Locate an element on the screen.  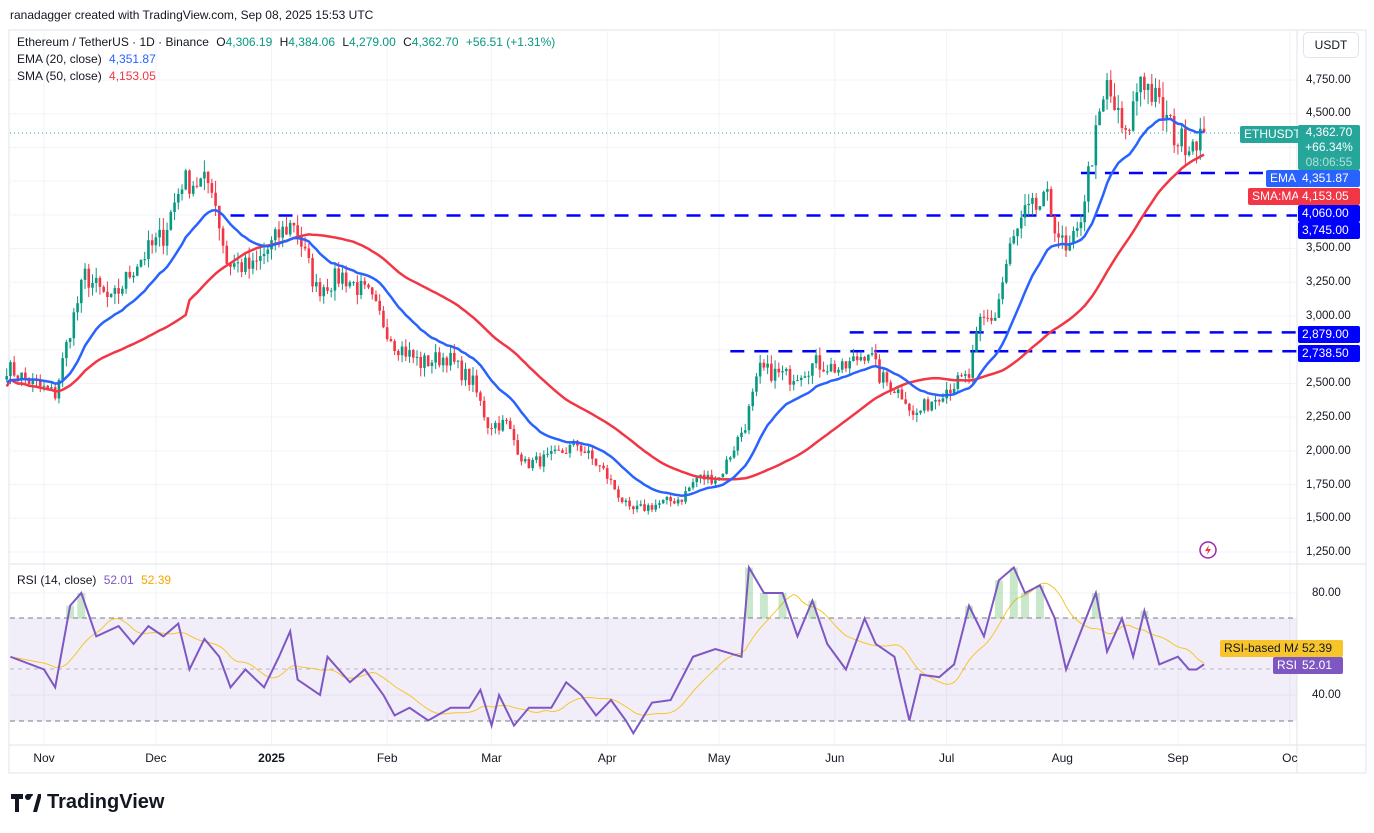
sma-legend: SMA (50, close) 4,153.05 is located at coordinates (88, 76).